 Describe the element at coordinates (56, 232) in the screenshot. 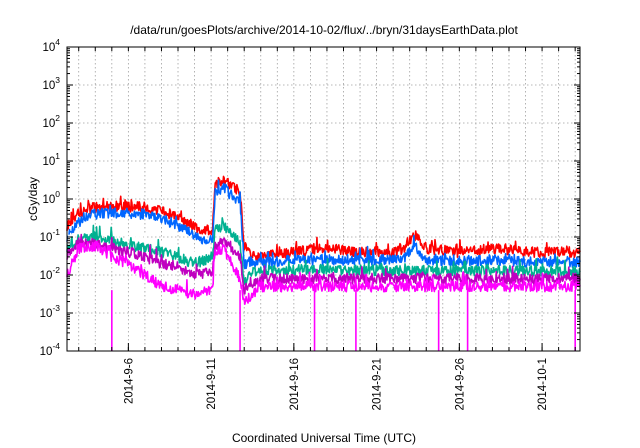

I see `y-tick-exponent: -1` at that location.